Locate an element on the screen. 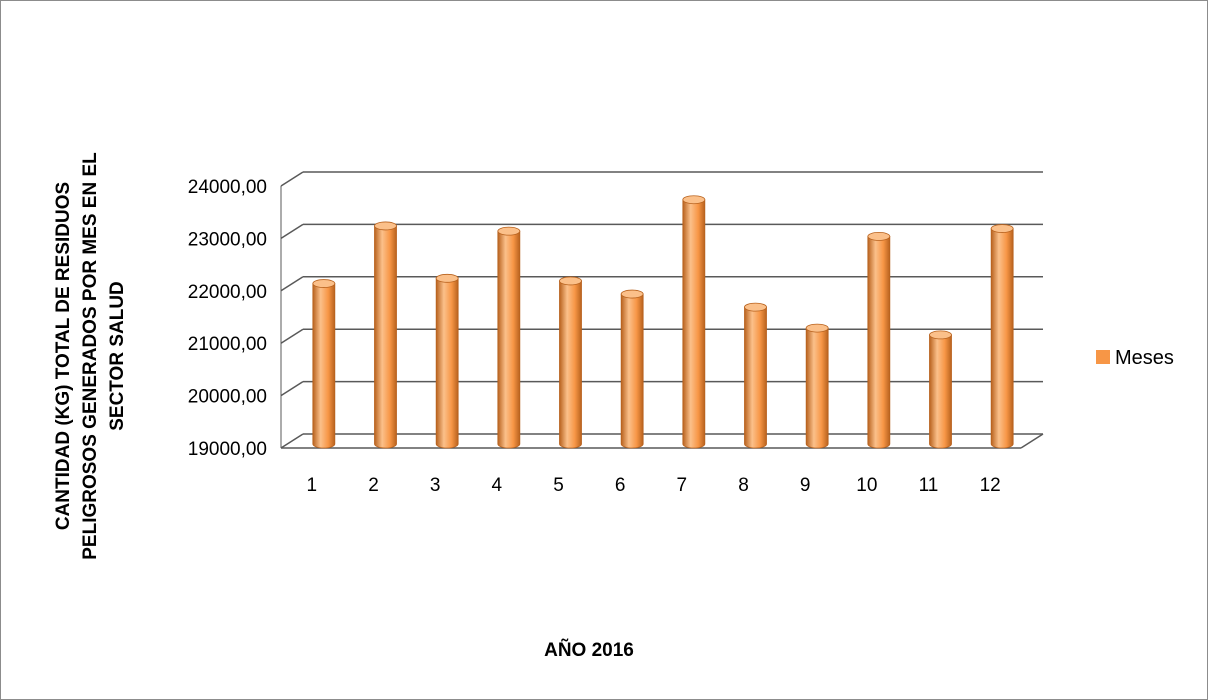 The image size is (1208, 700). x-tick-label: 11 is located at coordinates (929, 485).